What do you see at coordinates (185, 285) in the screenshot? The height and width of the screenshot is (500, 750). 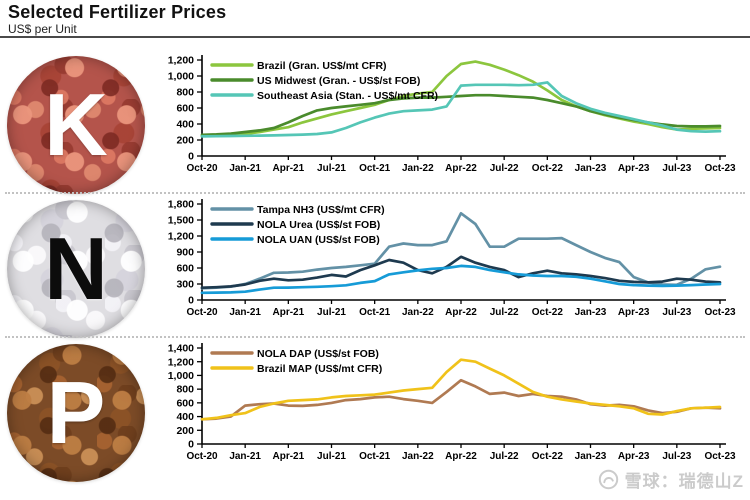 I see `svg-text: 300` at bounding box center [185, 285].